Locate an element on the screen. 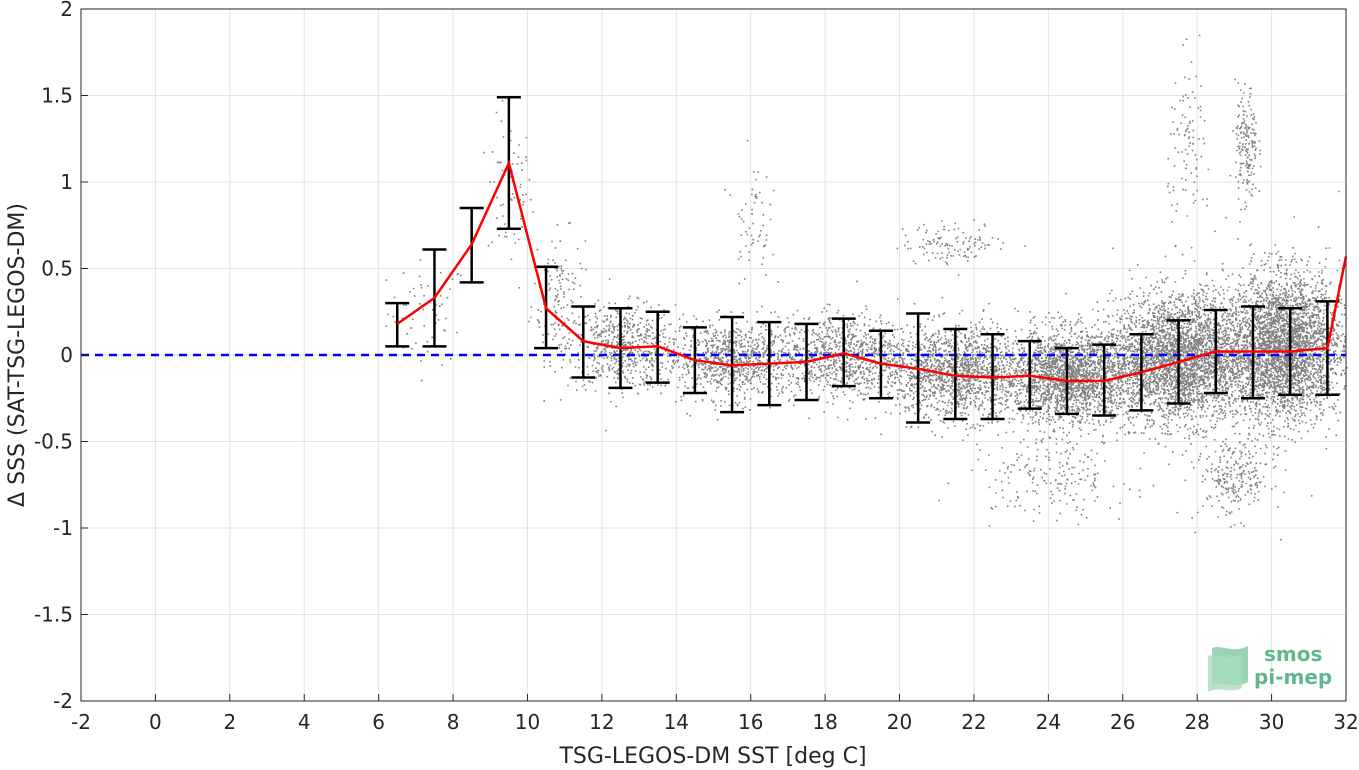 This screenshot has height=770, width=1359. x-axis-ticks: -2 0 2 4 6 8 10 12 14 16 18 20 22 24 26 28 30 32 is located at coordinates (715, 714).